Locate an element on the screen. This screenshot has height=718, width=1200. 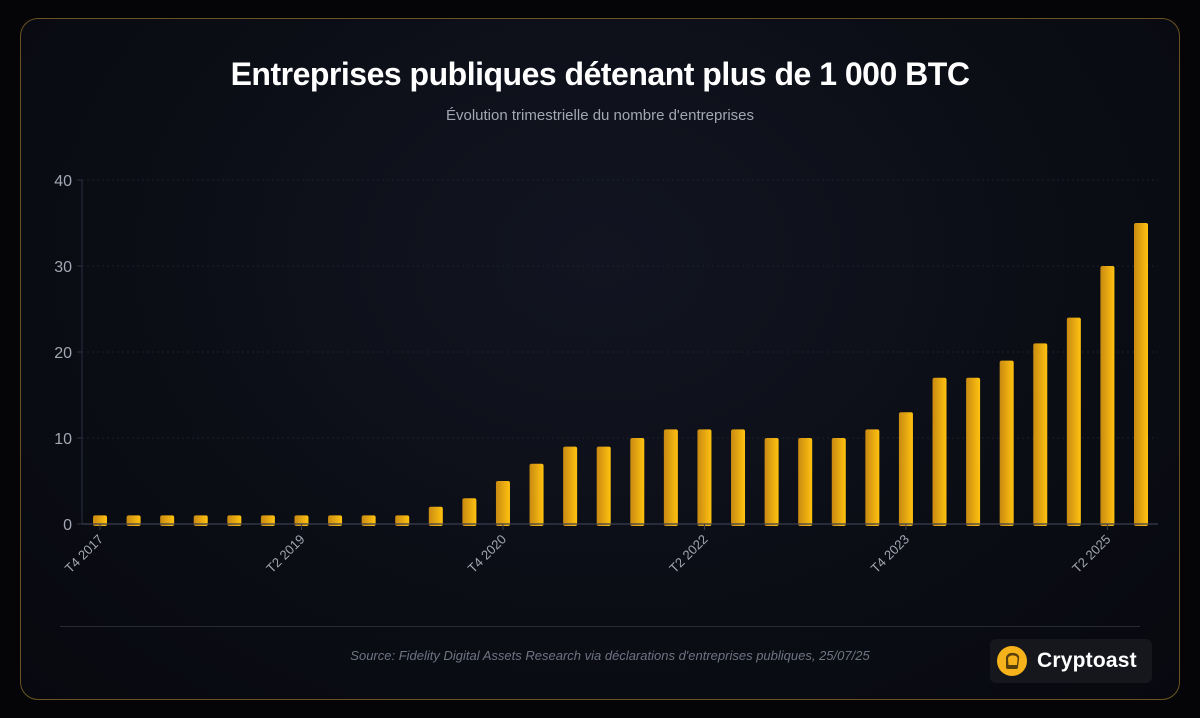
x-tick-label: T4 2017 is located at coordinates (84, 554).